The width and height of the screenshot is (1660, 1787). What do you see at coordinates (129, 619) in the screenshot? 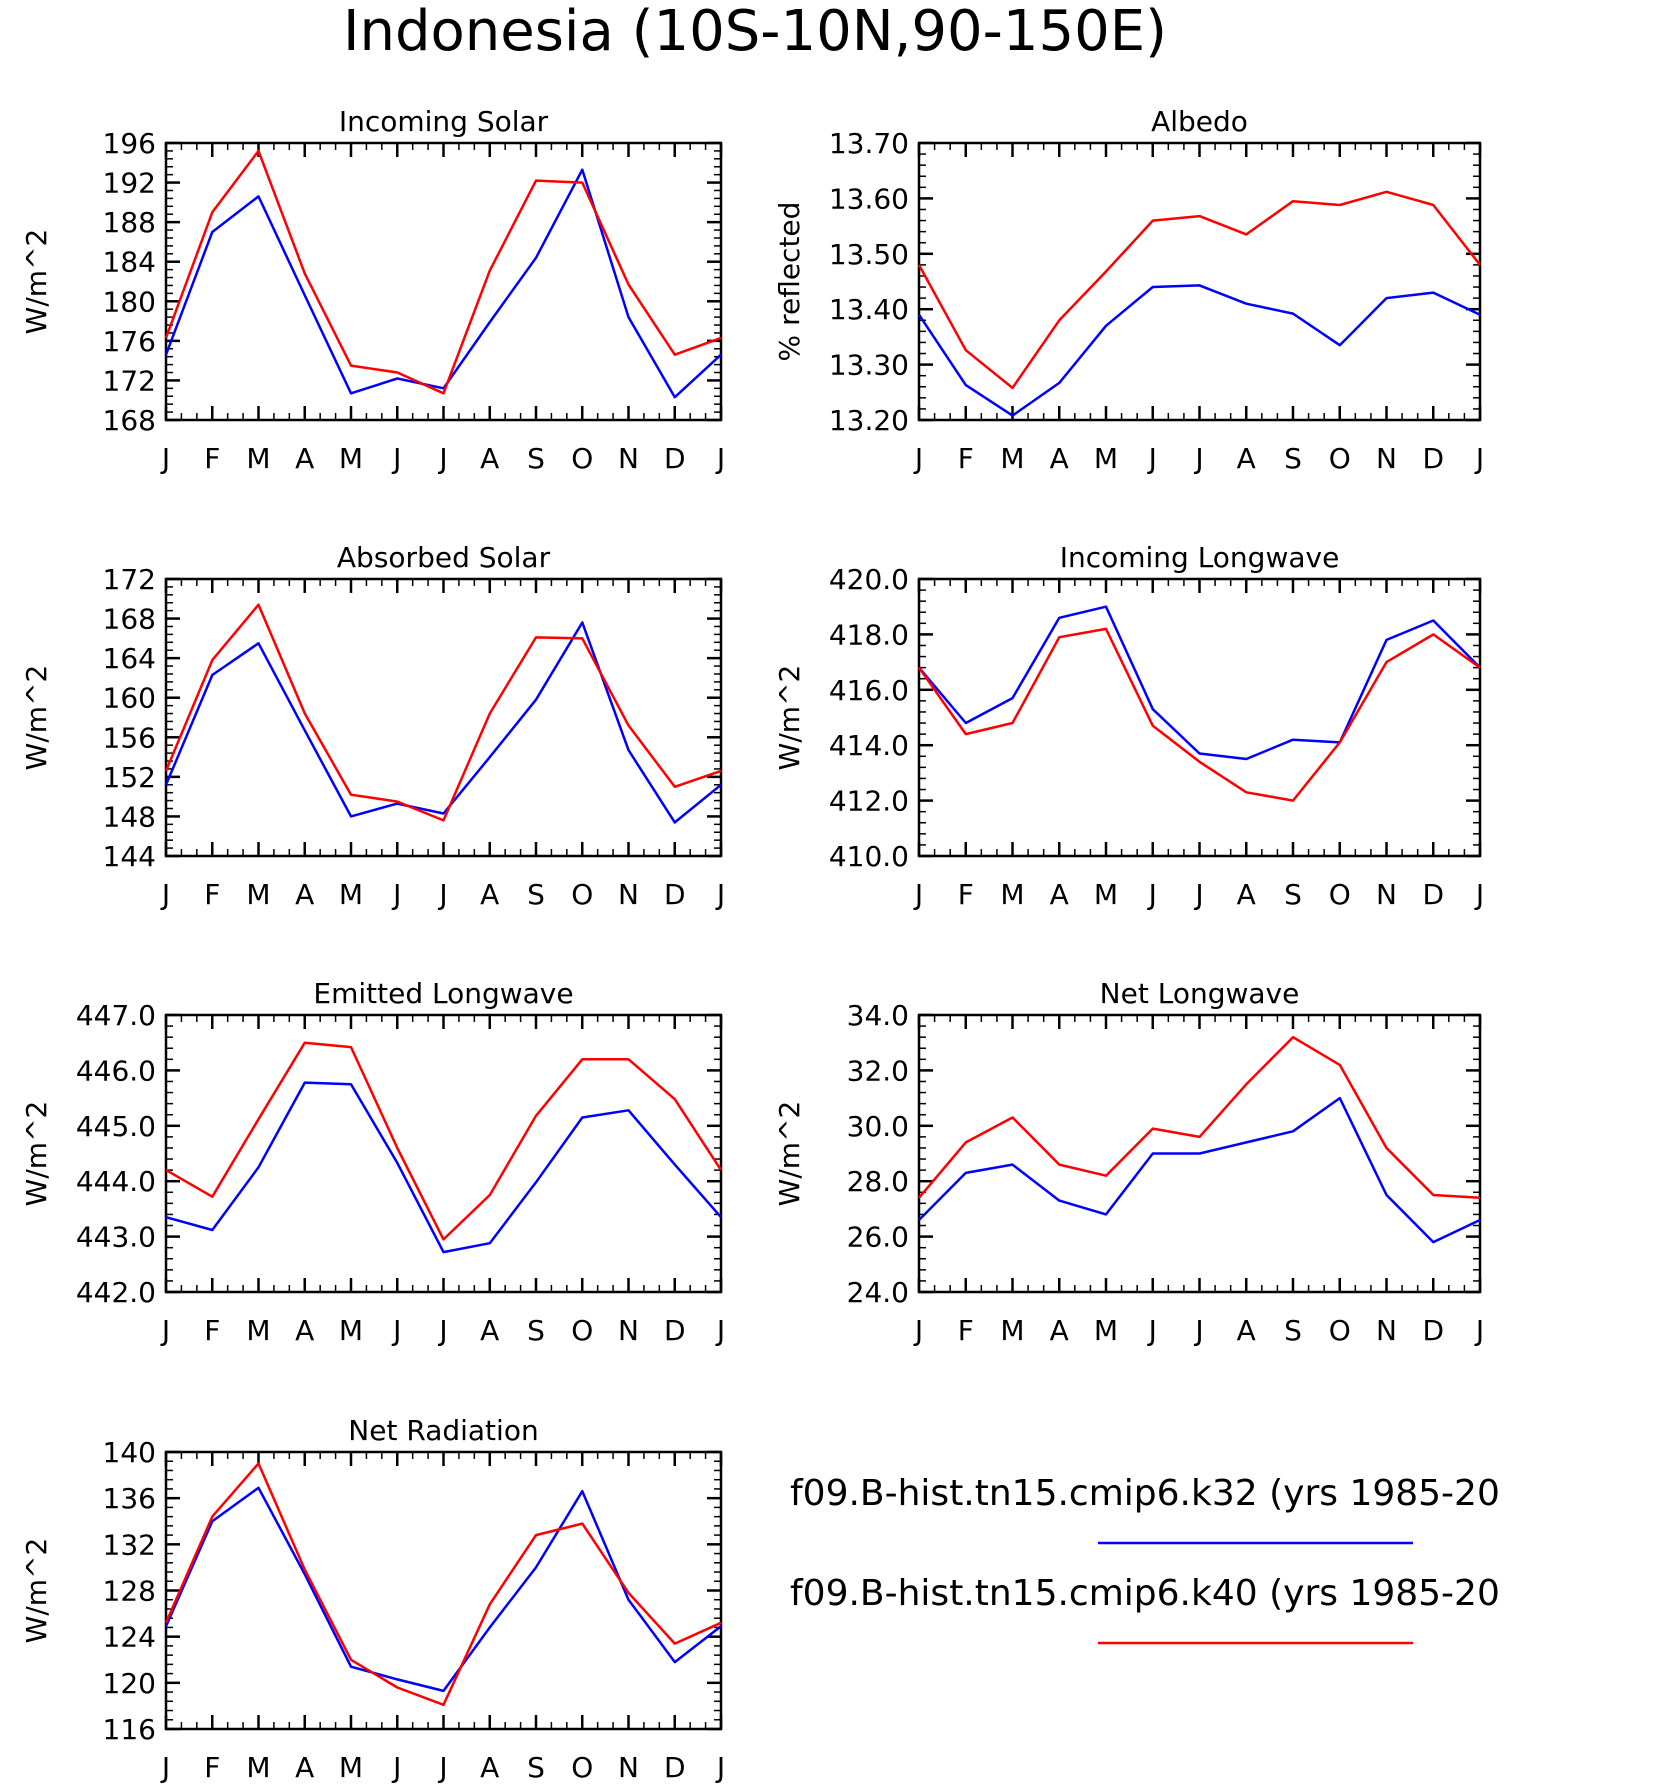
I see `y-tick-label: 168` at bounding box center [129, 619].